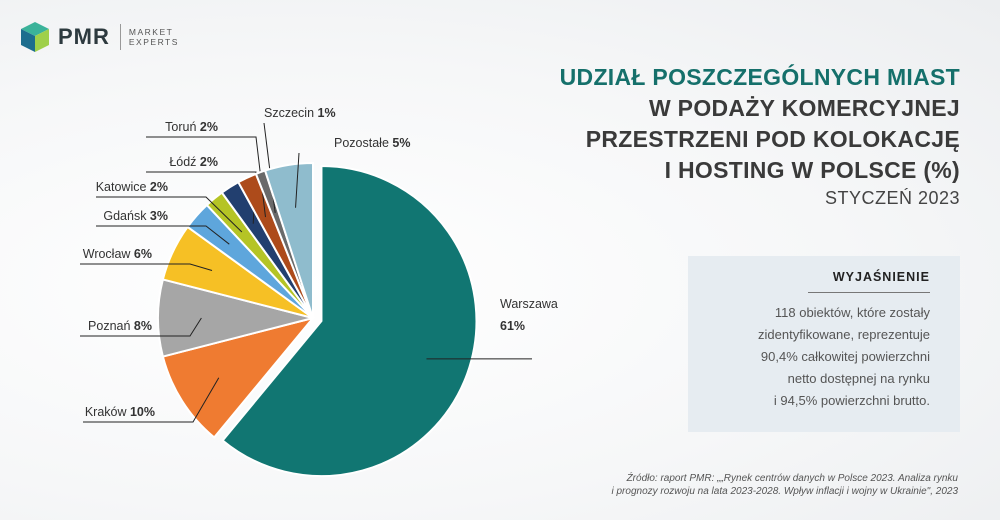  Describe the element at coordinates (759, 77) in the screenshot. I see `title-line-1: UDZIAŁ POSZCZEGÓLNYCH MIAST` at that location.